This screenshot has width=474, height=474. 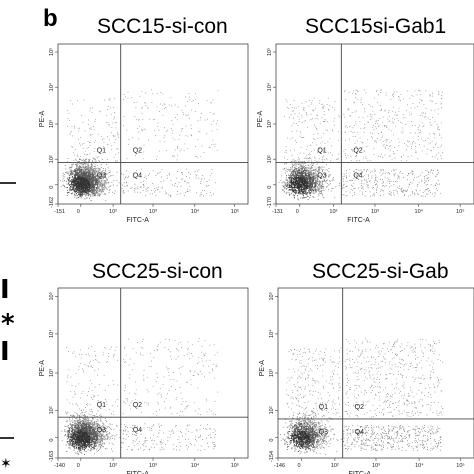 I want to click on x-tick-label: -140, so click(x=59, y=466).